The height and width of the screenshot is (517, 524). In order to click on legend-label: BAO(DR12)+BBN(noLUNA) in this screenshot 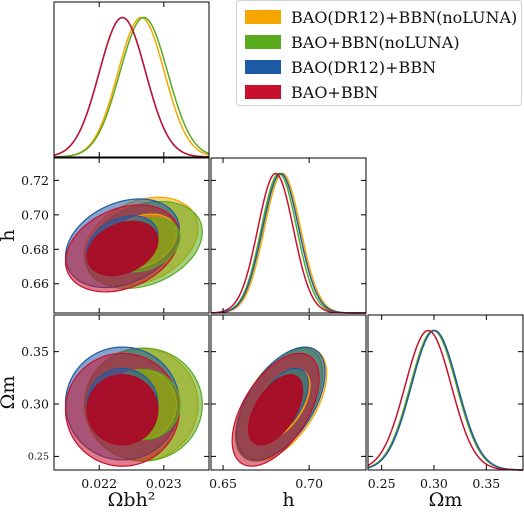, I will do `click(404, 17)`.